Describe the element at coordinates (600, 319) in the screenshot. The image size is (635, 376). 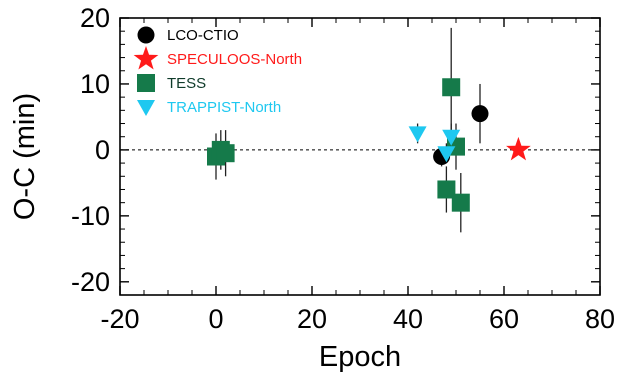
I see `x-tick-label: 80` at that location.